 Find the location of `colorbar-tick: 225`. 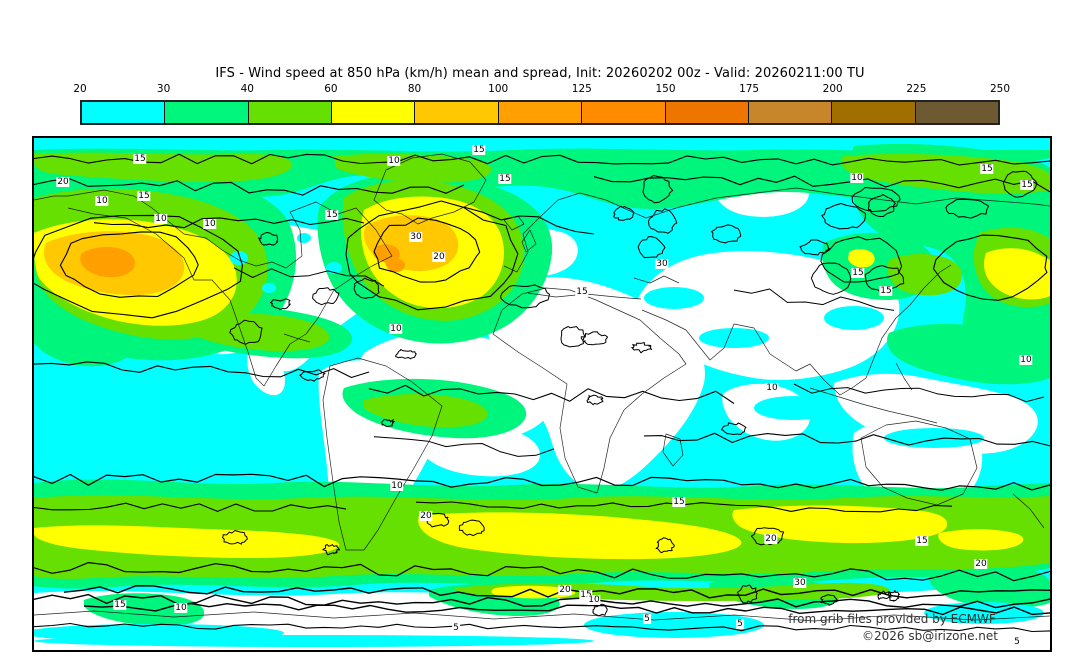

colorbar-tick: 225 is located at coordinates (916, 89).